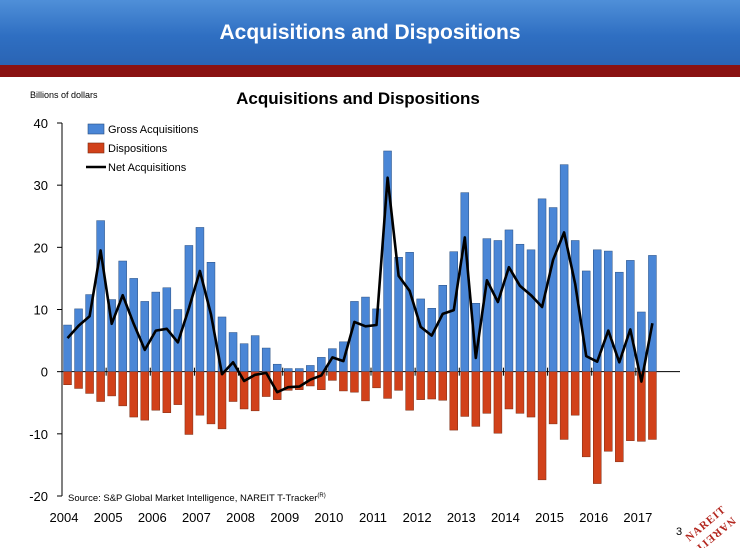  Describe the element at coordinates (147, 168) in the screenshot. I see `legend-label-net: Net Acquisitions` at that location.